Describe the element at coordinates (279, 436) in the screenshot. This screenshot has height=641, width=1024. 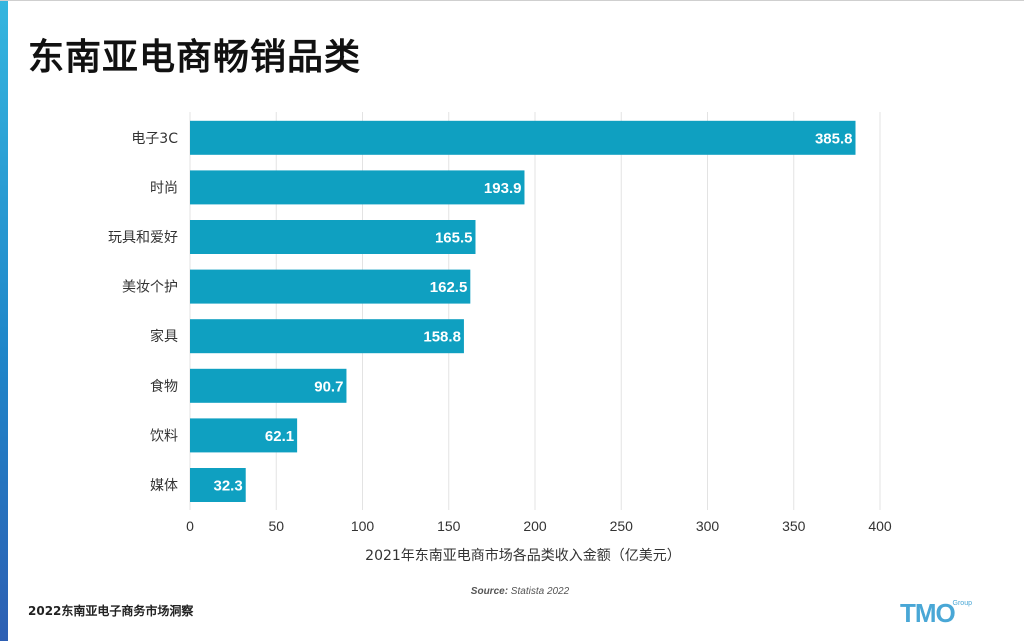
I see `bar-value-label: 62.1` at that location.